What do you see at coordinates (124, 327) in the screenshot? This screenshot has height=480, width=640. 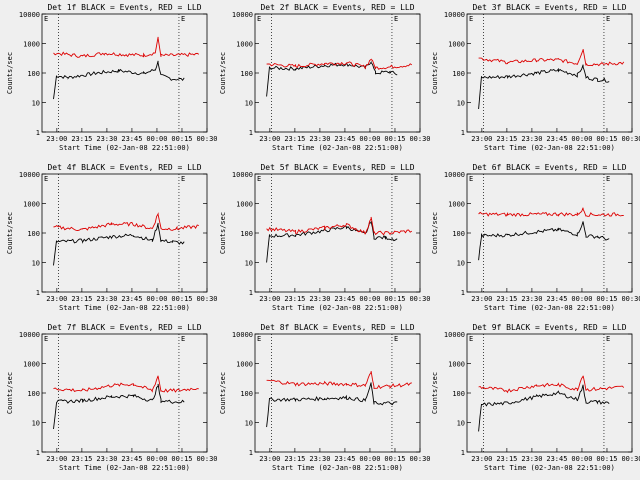 I see `panel-title: Det 7f BLACK = Events, RED = LLD` at bounding box center [124, 327].